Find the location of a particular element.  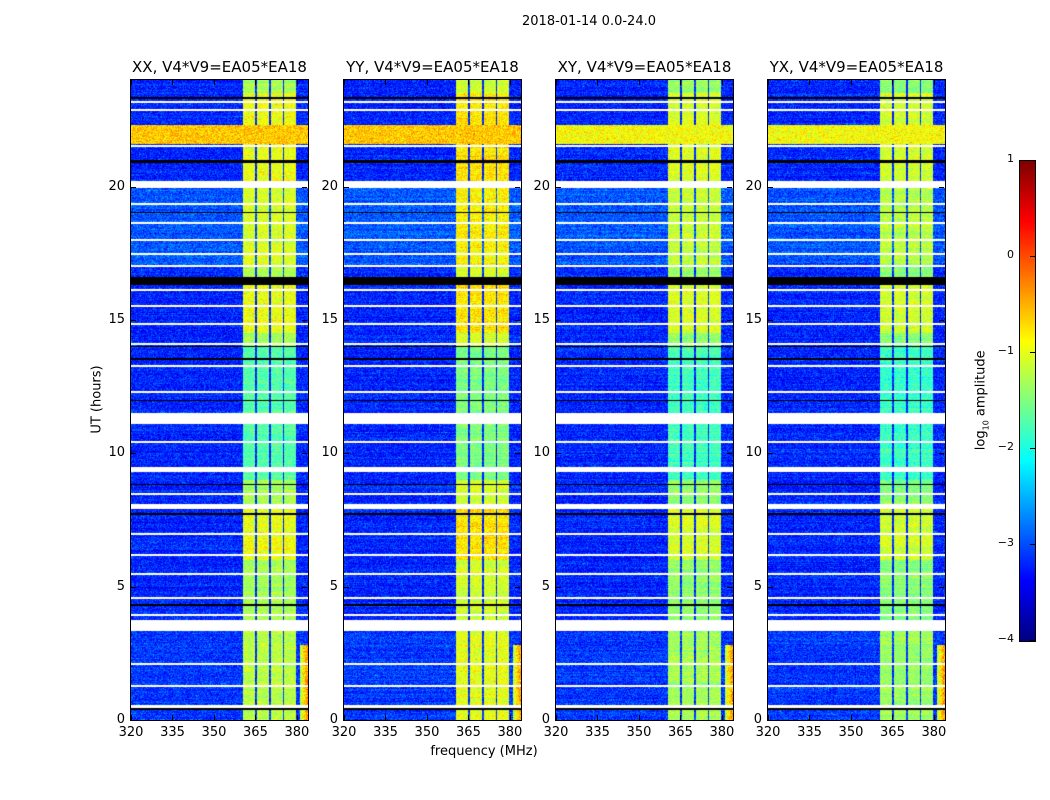

heatmap-xx is located at coordinates (219, 400).